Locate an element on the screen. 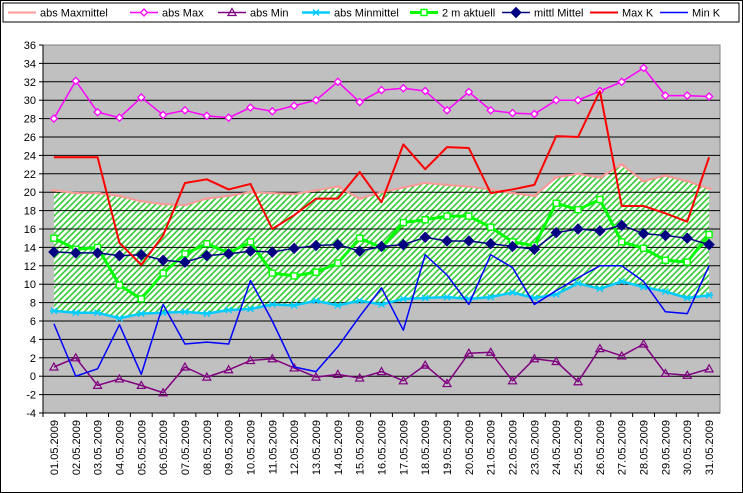  legend-label: abs Minmittel is located at coordinates (366, 14).